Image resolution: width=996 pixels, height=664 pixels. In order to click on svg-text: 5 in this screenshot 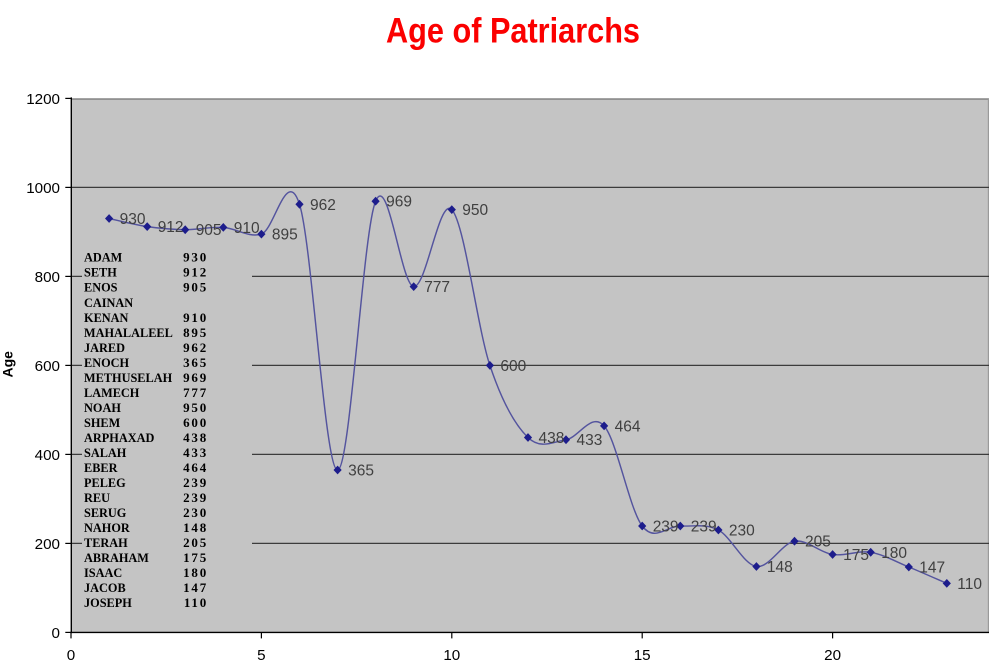, I will do `click(261, 655)`.